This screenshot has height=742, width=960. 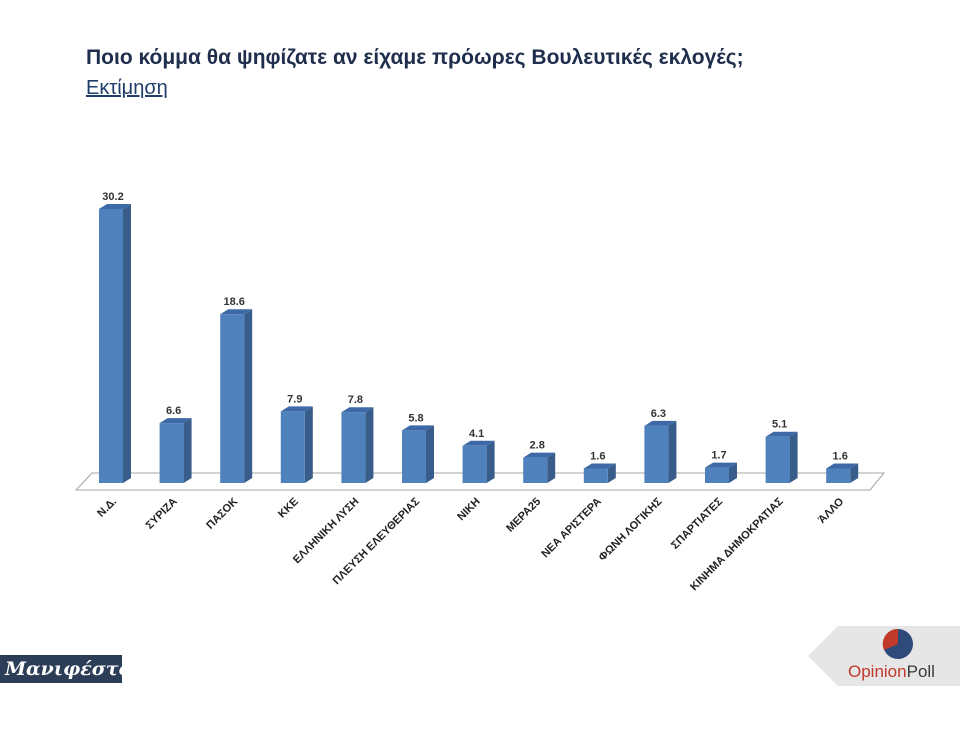 I want to click on data-label: 7.8, so click(x=355, y=400).